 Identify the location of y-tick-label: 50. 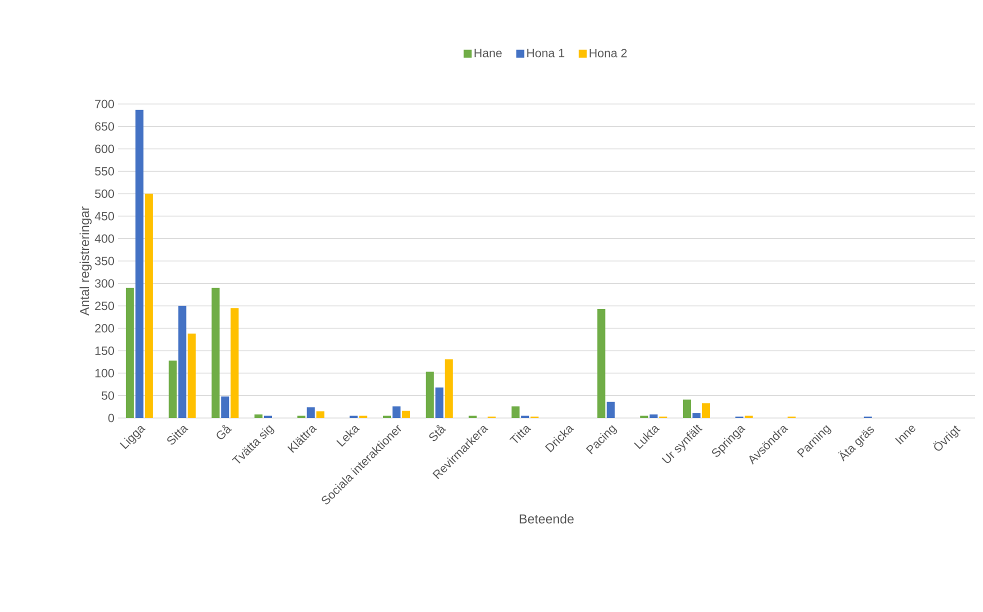
(108, 395).